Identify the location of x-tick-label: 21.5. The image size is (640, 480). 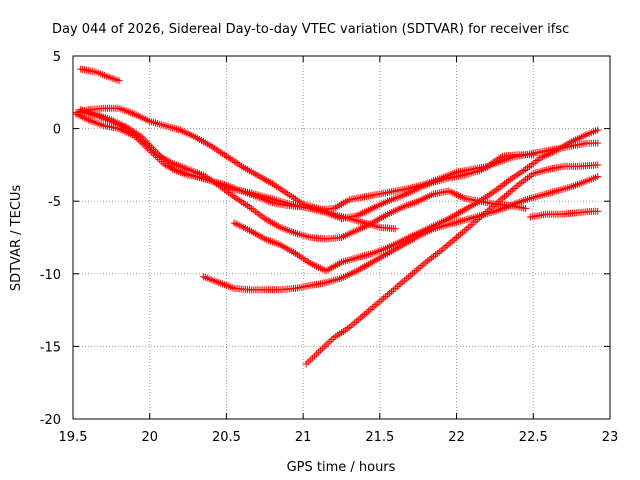
(379, 437).